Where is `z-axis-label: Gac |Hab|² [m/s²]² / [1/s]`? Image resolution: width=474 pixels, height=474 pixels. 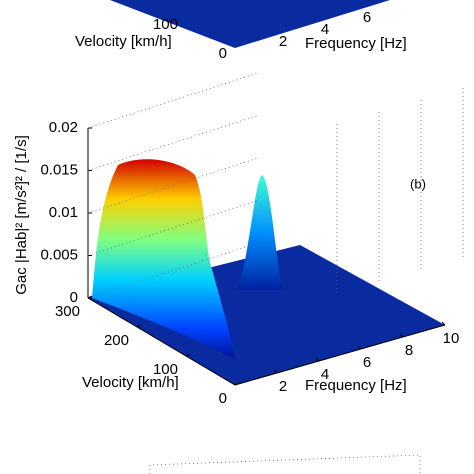 z-axis-label: Gac |Hab|² [m/s²]² / [1/s] is located at coordinates (21, 215).